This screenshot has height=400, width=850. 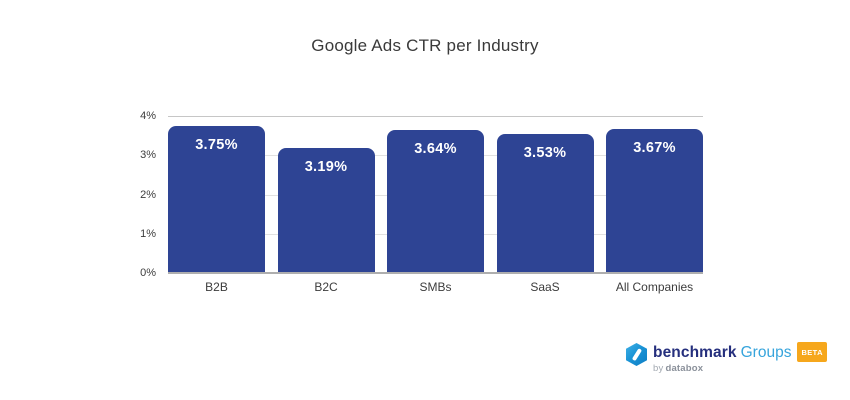 I want to click on benchmark-groups-logo: benchmark Groups BETA by databox, so click(x=726, y=358).